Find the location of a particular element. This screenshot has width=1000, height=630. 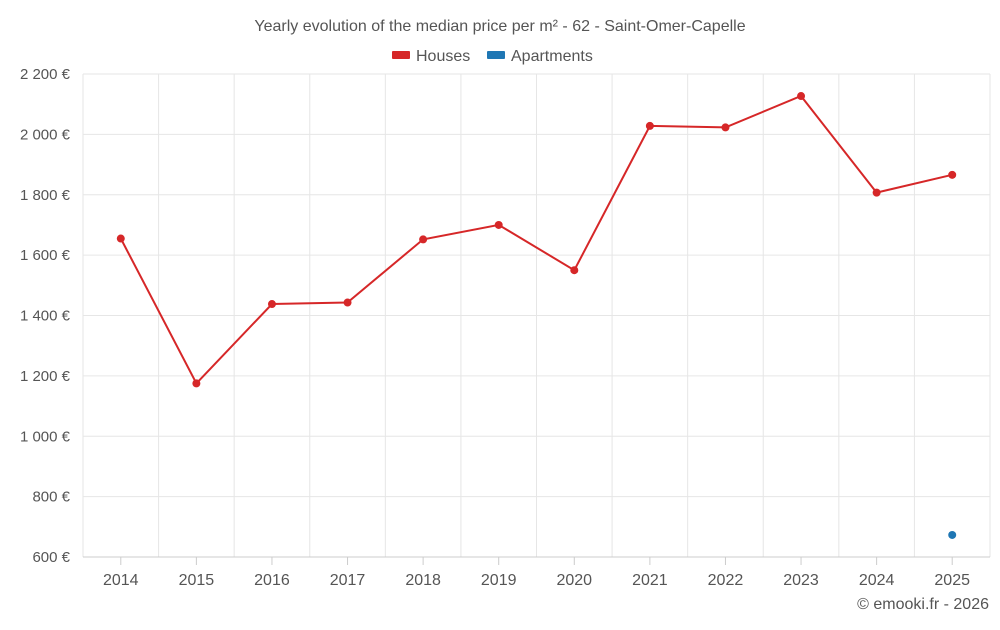

legend-swatch-houses is located at coordinates (401, 55).